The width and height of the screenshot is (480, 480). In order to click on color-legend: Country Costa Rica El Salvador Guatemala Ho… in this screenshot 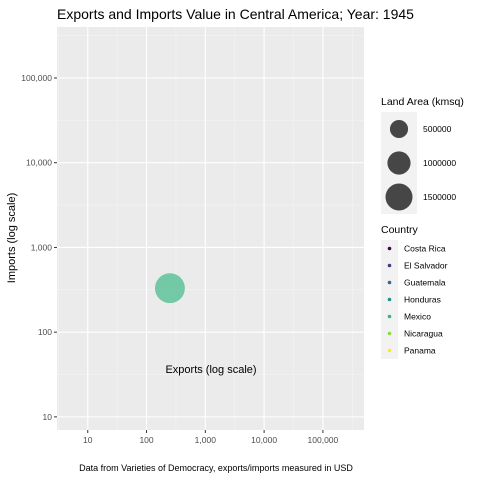, I will do `click(414, 291)`.